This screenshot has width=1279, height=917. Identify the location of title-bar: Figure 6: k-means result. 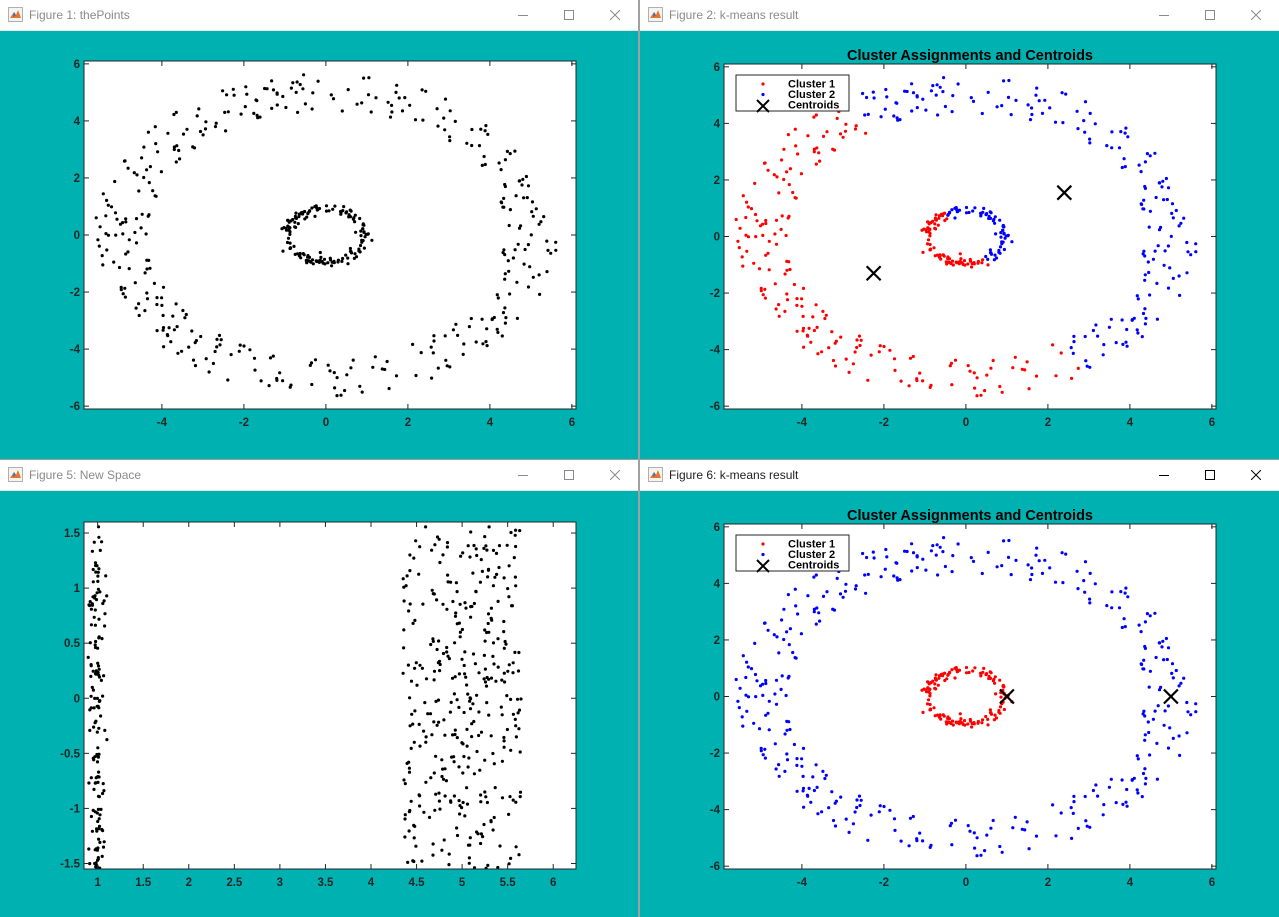
(959, 475).